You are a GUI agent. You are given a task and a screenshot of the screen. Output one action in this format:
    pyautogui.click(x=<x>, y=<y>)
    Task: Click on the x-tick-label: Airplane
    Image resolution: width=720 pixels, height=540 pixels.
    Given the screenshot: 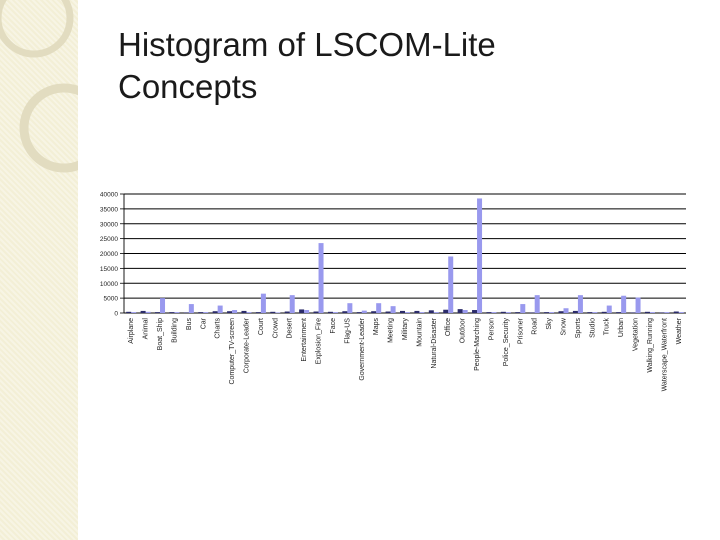 What is the action you would take?
    pyautogui.click(x=131, y=331)
    